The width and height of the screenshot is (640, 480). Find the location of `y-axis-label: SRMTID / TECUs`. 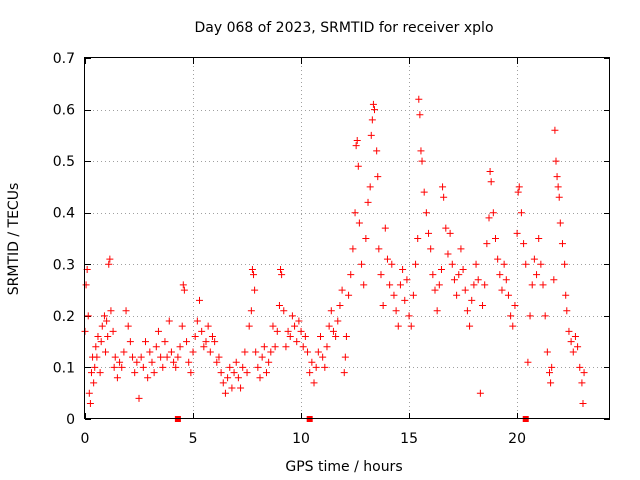

y-axis-label: SRMTID / TECUs is located at coordinates (14, 239).